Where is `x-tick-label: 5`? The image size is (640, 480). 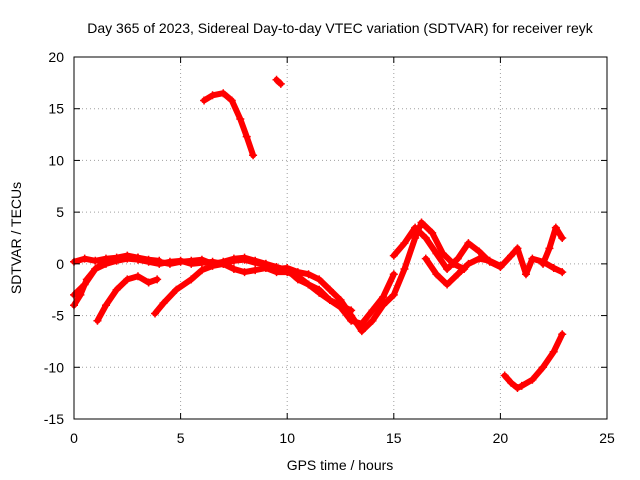 x-tick-label: 5 is located at coordinates (181, 438).